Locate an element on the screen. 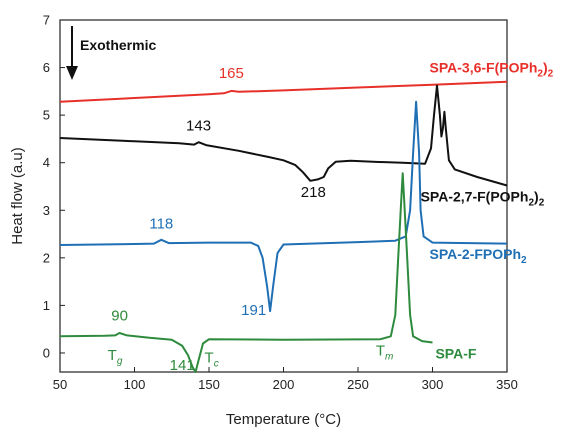 The image size is (588, 436). y-tick-label: 3 is located at coordinates (46, 210).